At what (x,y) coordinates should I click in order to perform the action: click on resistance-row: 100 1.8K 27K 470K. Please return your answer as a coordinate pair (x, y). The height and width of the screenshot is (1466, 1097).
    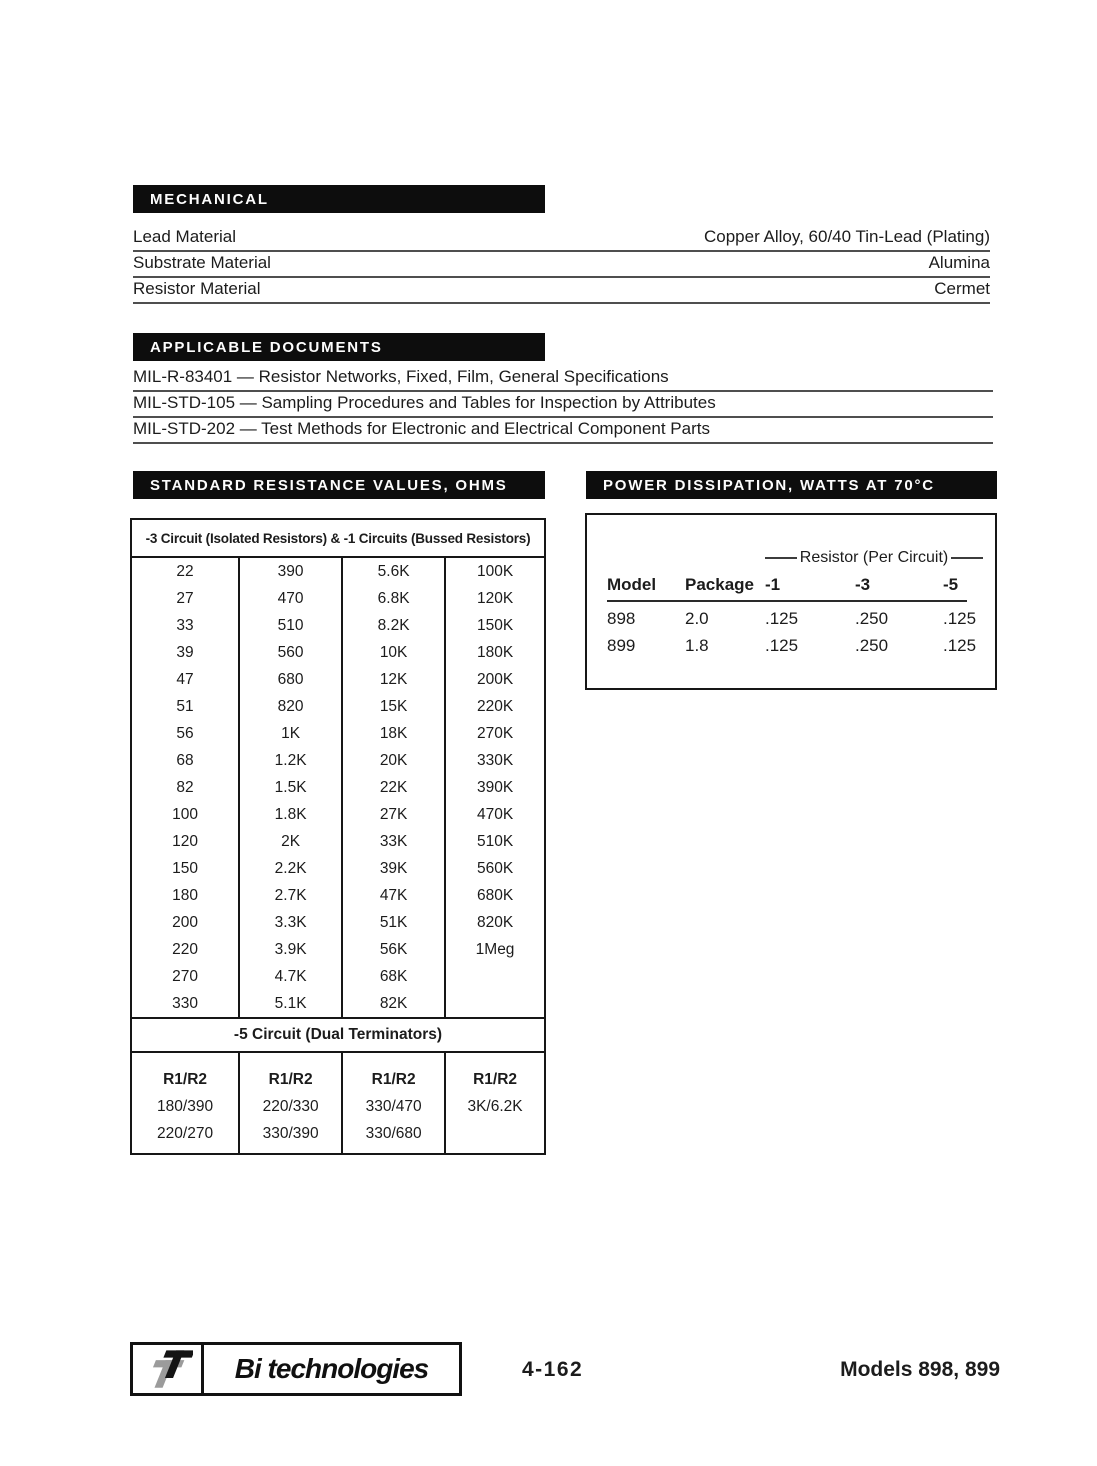
    Looking at the image, I should click on (338, 814).